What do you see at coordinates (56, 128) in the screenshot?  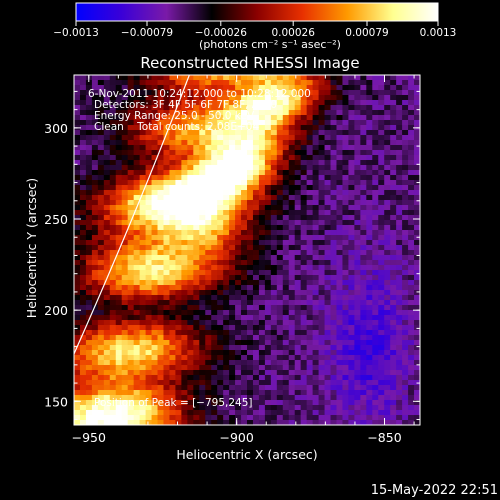 I see `y-tick-label: 300` at bounding box center [56, 128].